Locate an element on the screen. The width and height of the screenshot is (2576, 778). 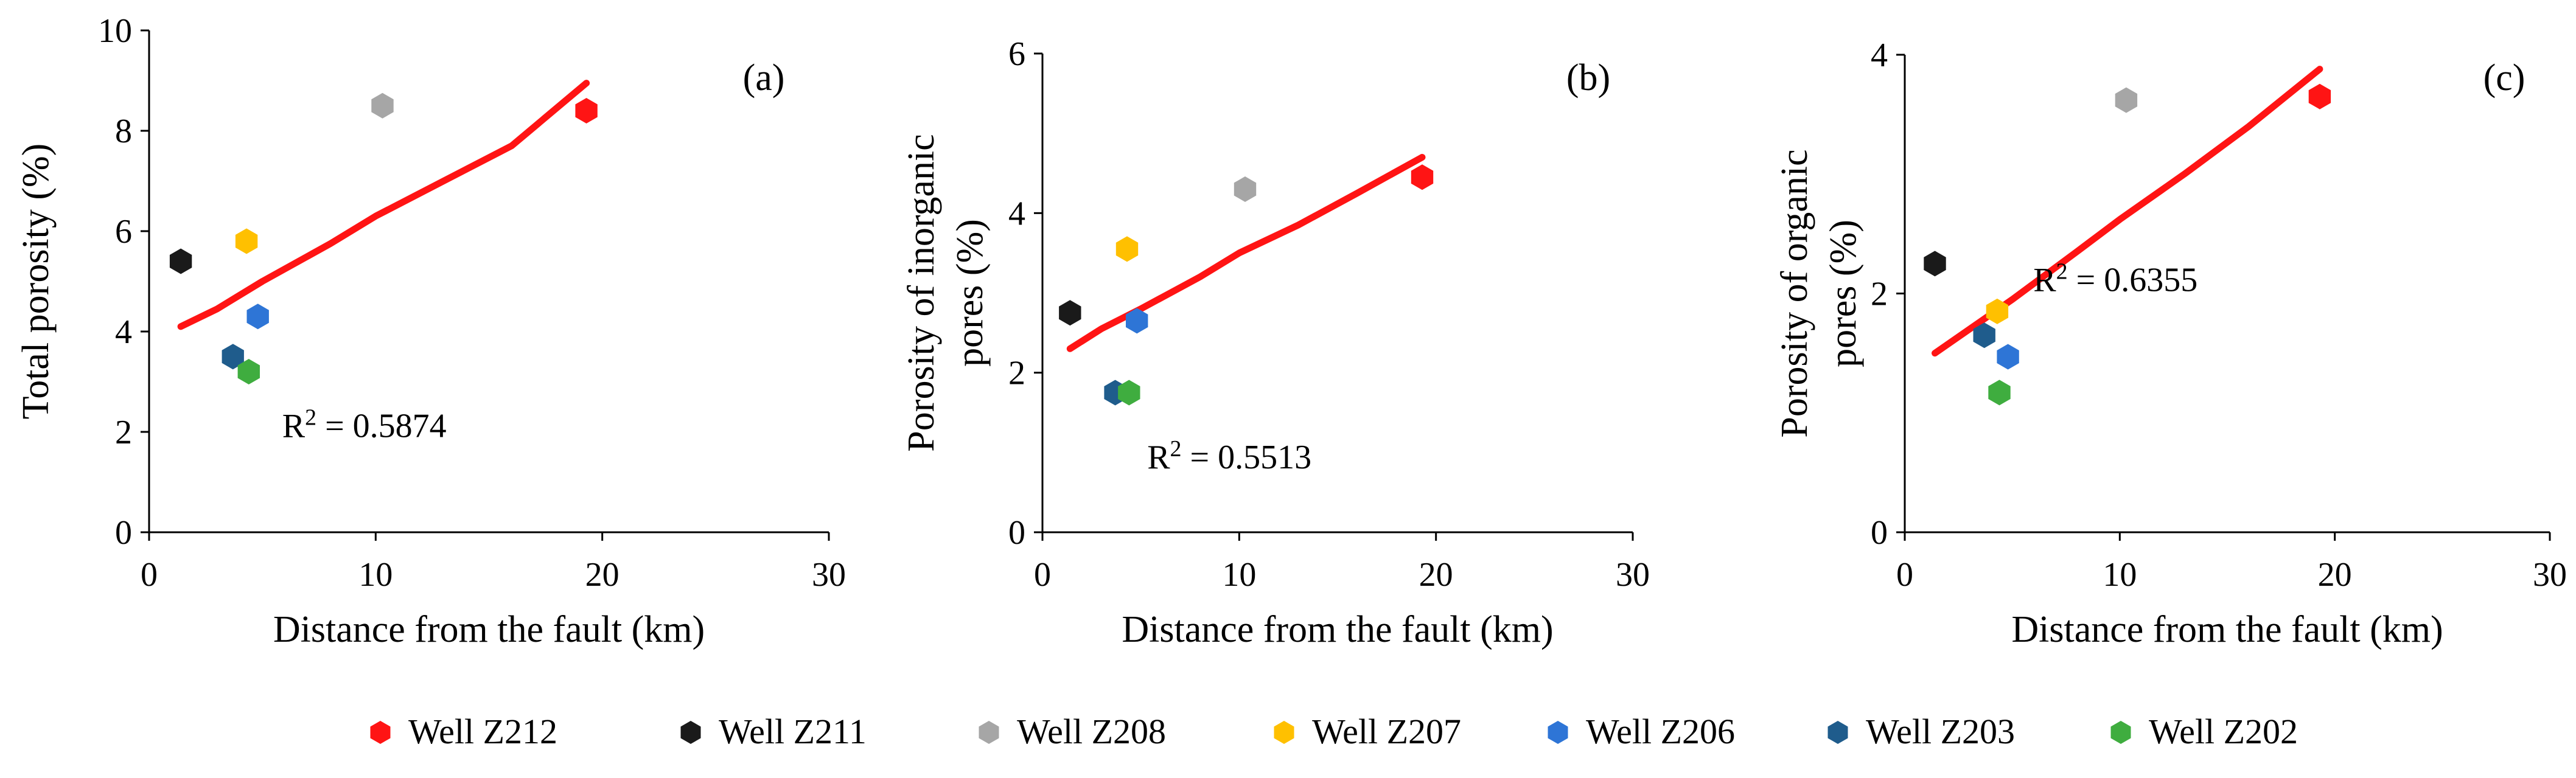
r-squared-label: R2 = 0.6355 is located at coordinates (2115, 279).